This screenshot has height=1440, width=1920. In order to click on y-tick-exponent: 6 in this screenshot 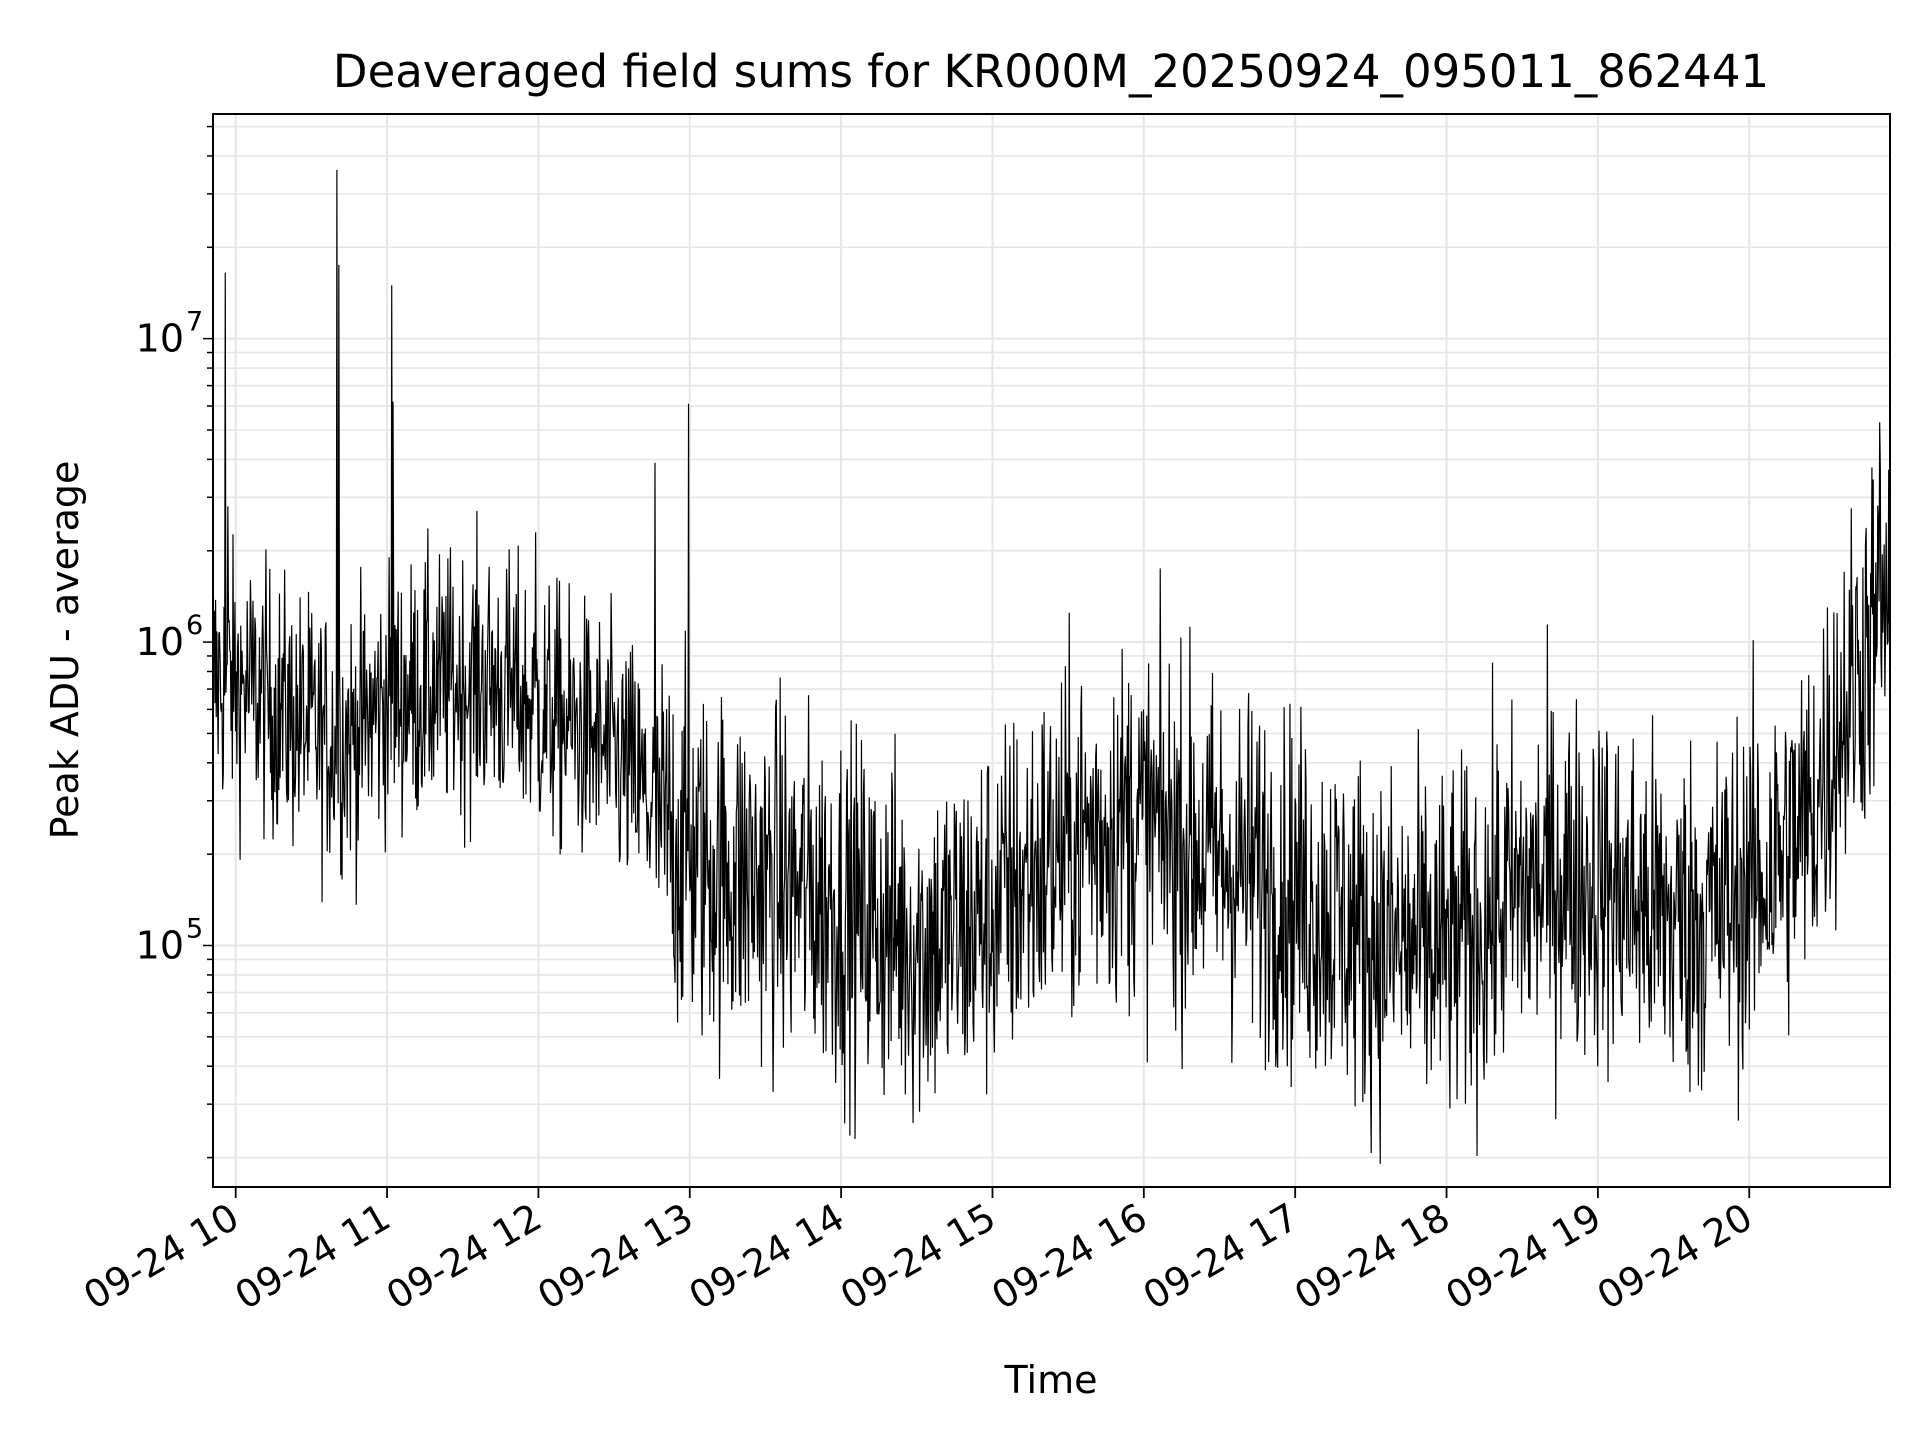, I will do `click(194, 625)`.